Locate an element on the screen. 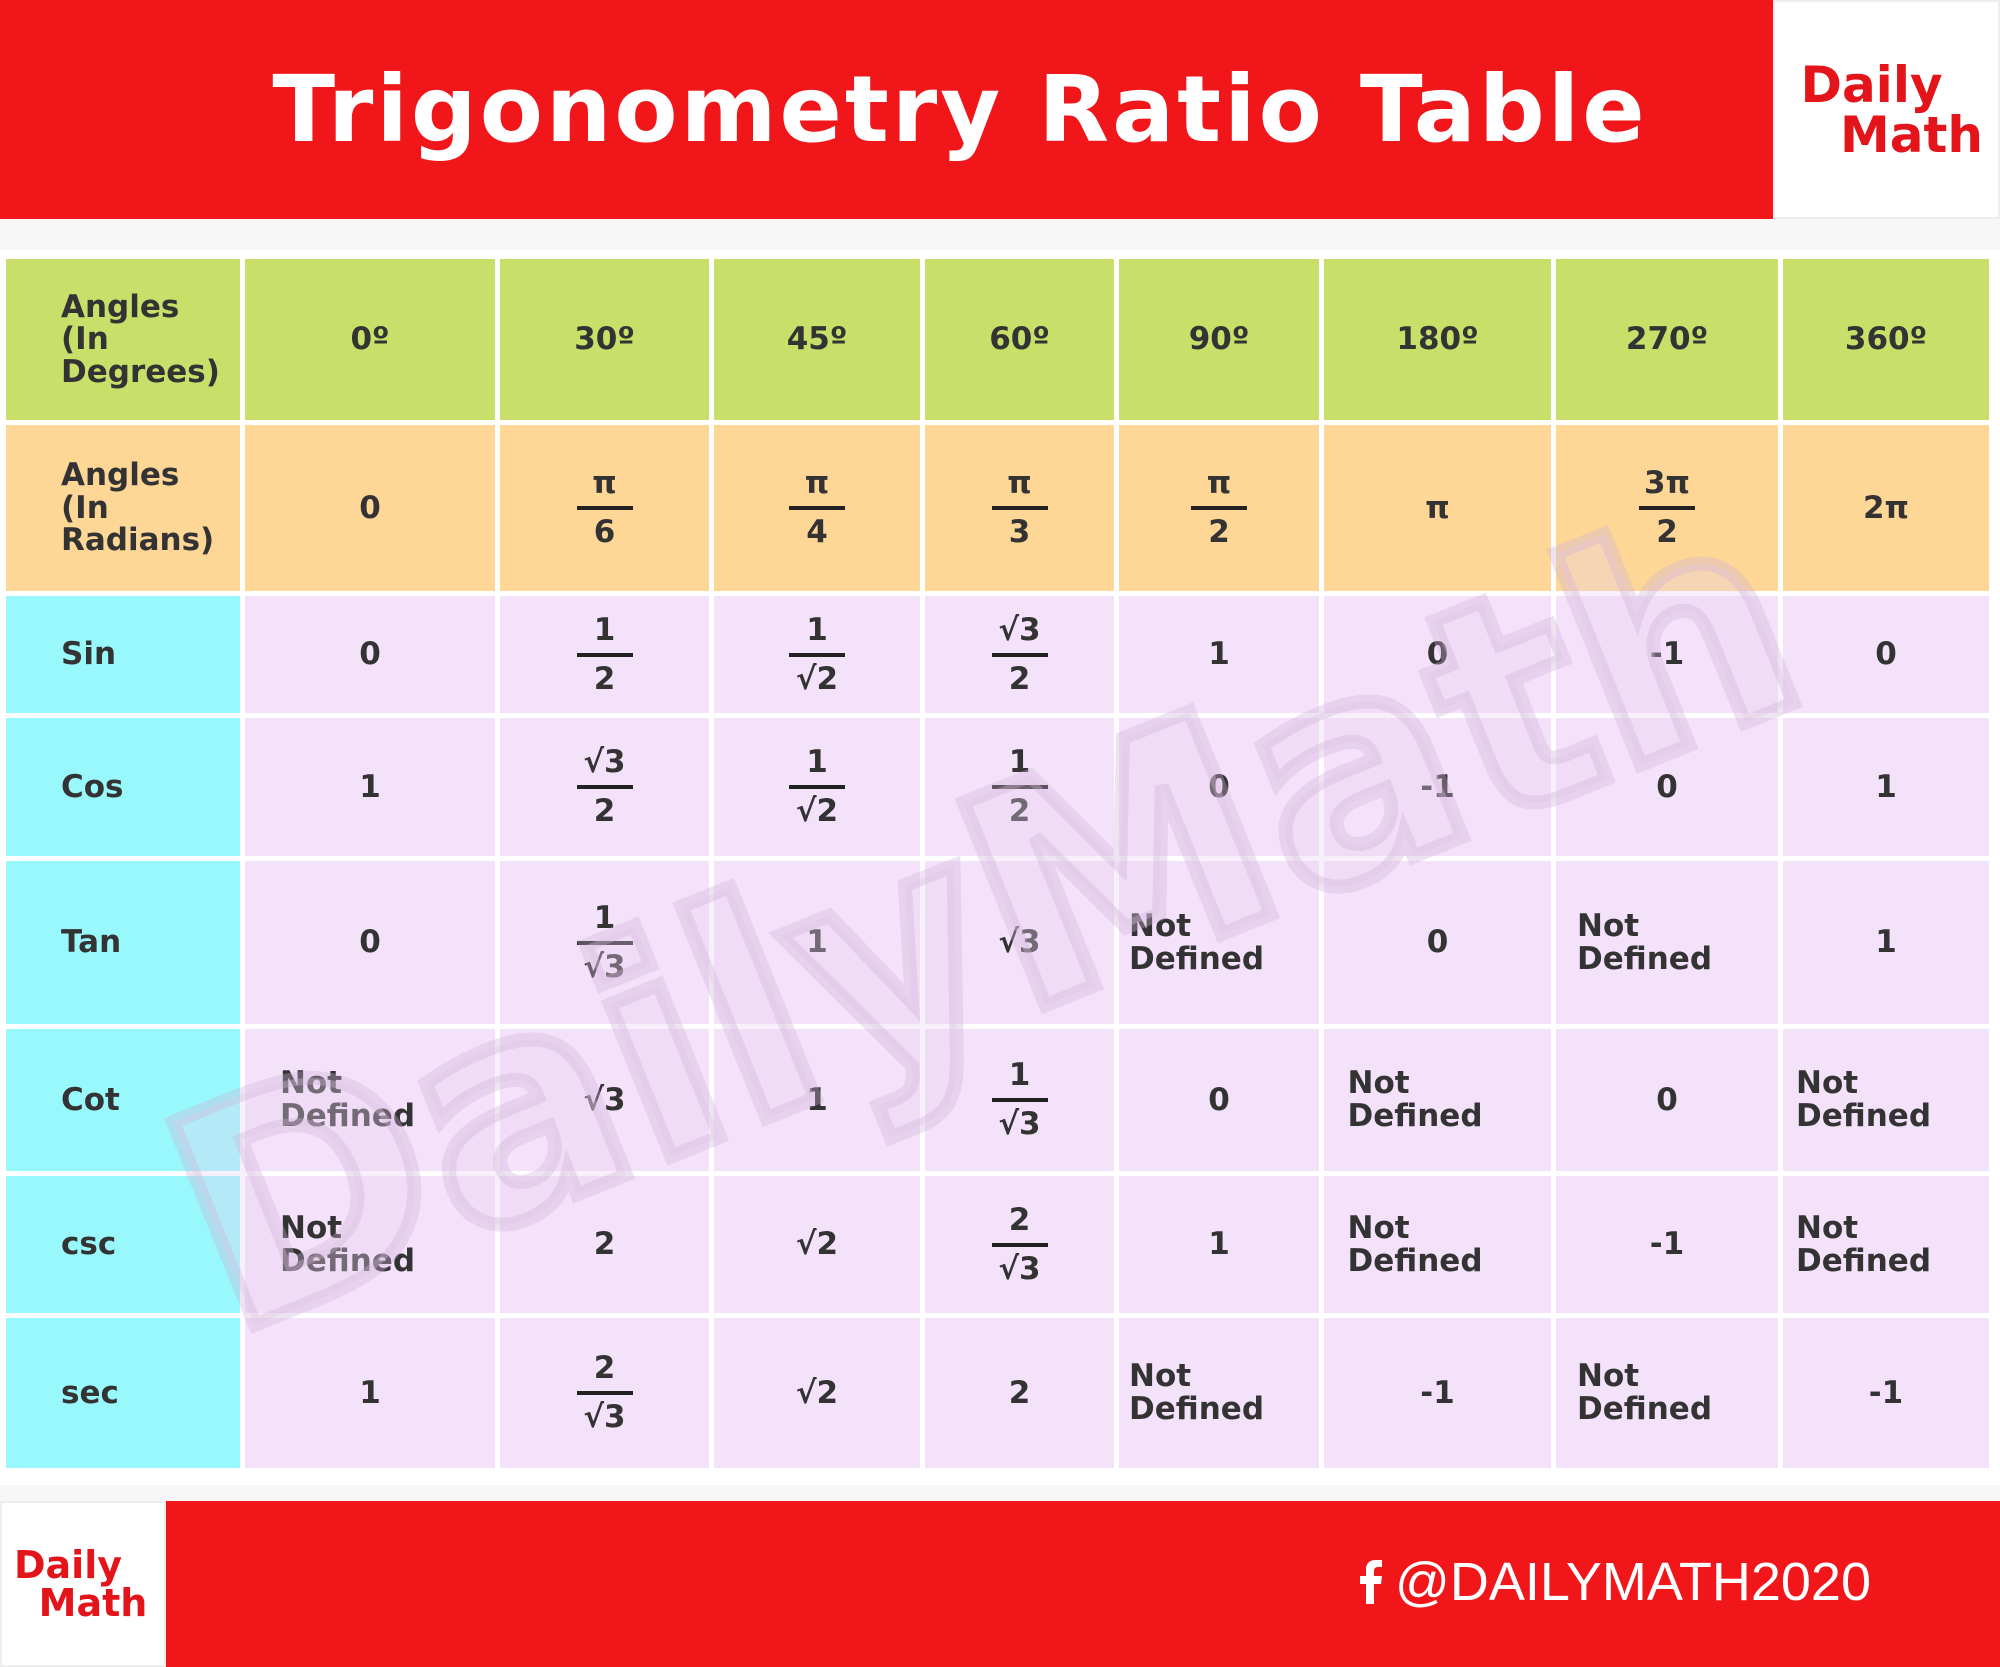  numerator: 3π is located at coordinates (1667, 483).